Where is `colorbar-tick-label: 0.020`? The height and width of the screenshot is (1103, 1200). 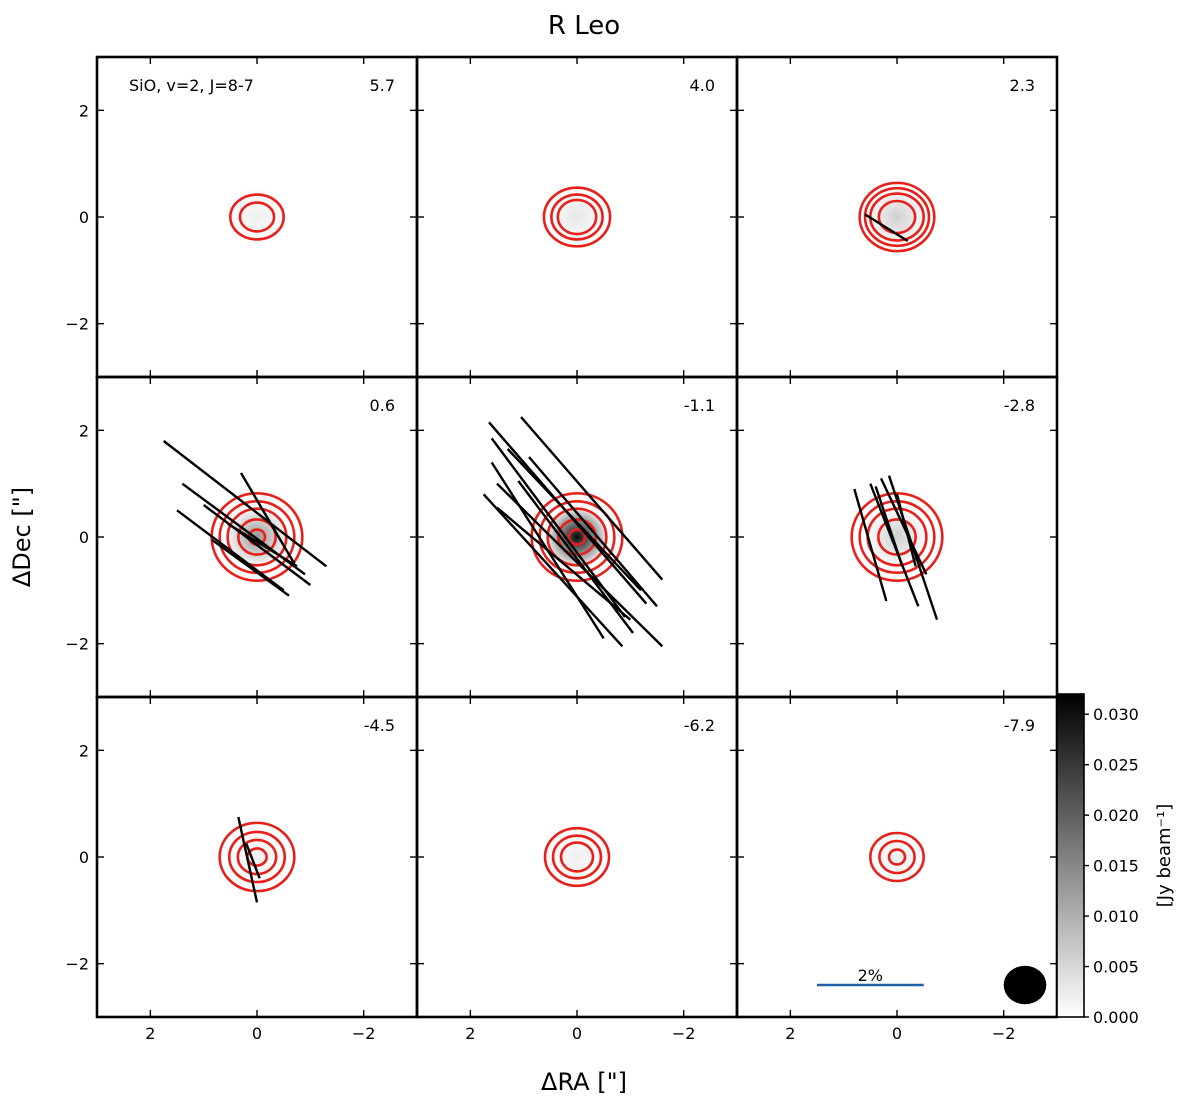
colorbar-tick-label: 0.020 is located at coordinates (1116, 815).